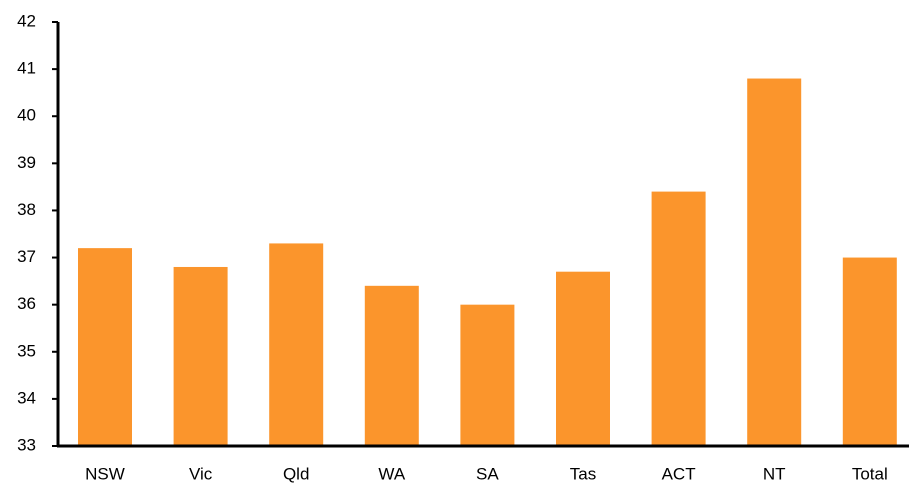 This screenshot has height=488, width=909. Describe the element at coordinates (487, 473) in the screenshot. I see `x-tick-label: SA` at that location.